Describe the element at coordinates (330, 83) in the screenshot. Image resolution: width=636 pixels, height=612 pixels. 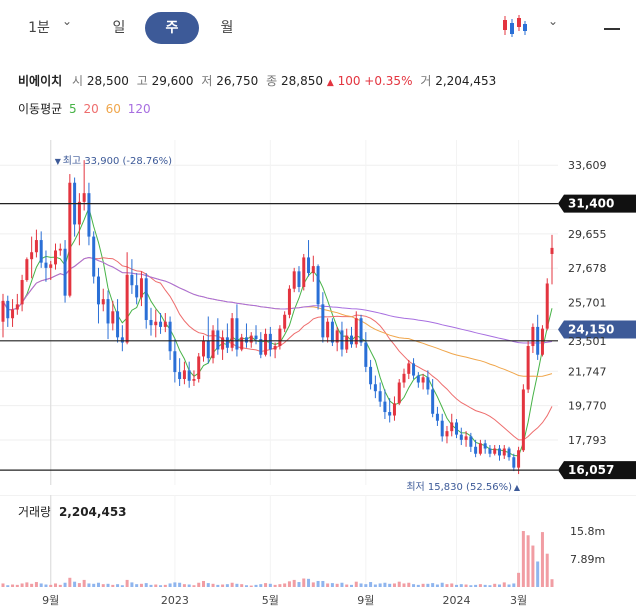
I see `up-triangle-icon: ▲` at that location.